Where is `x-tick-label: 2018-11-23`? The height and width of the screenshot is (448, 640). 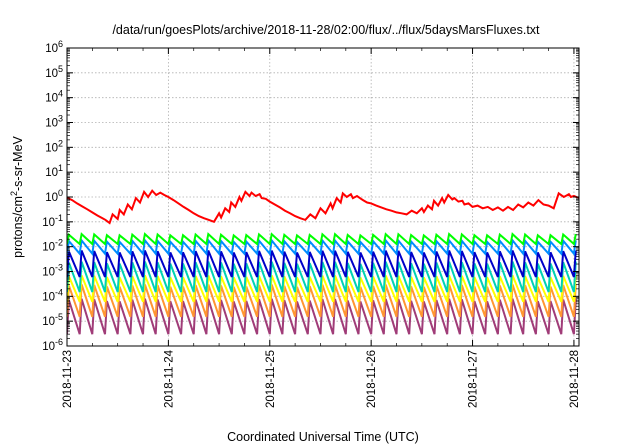
x-tick-label: 2018-11-23 is located at coordinates (68, 379).